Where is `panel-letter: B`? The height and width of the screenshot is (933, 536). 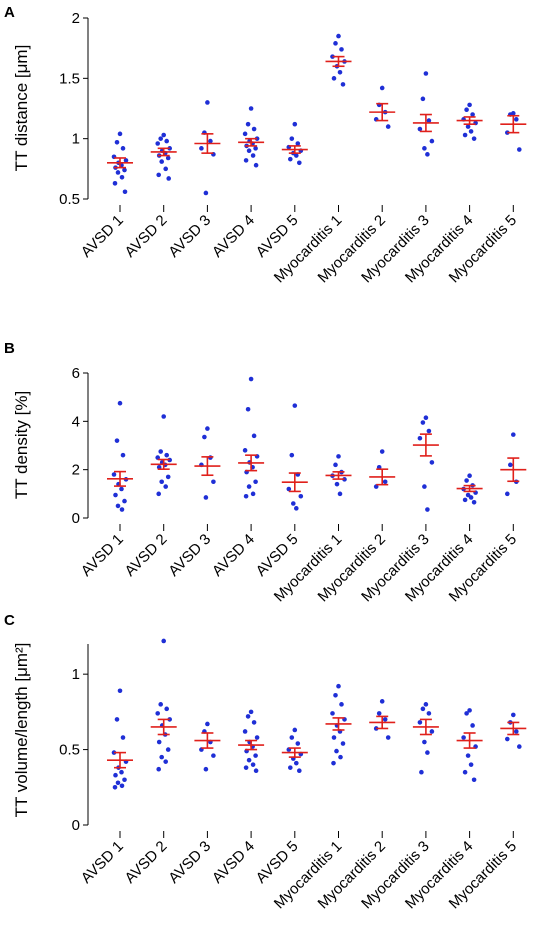 panel-letter: B is located at coordinates (9, 348).